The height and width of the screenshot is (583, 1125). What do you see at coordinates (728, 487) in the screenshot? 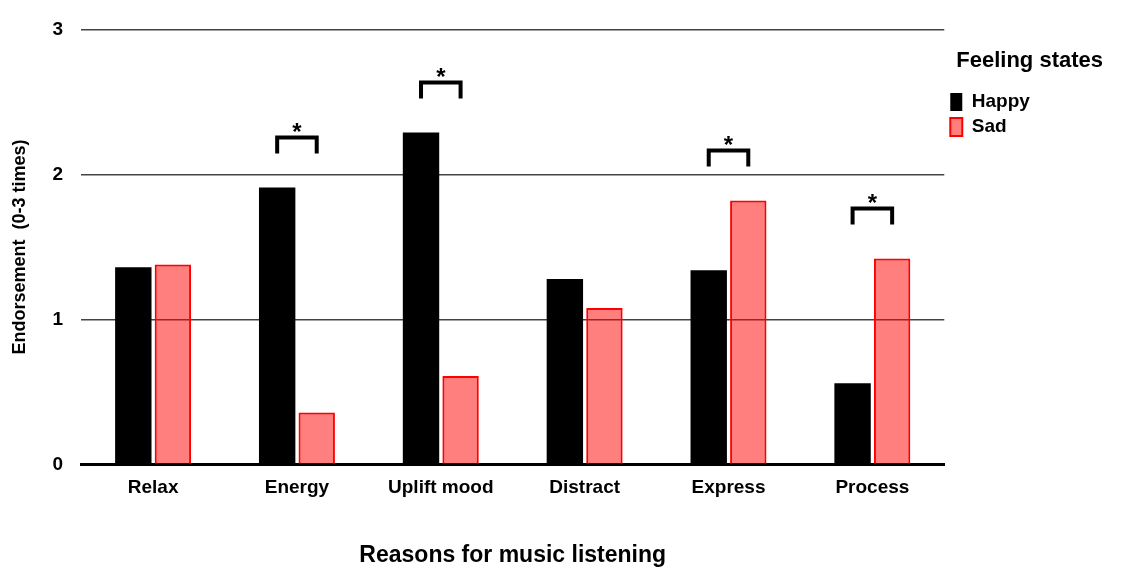
I see `x-tick-label: Express` at bounding box center [728, 487].